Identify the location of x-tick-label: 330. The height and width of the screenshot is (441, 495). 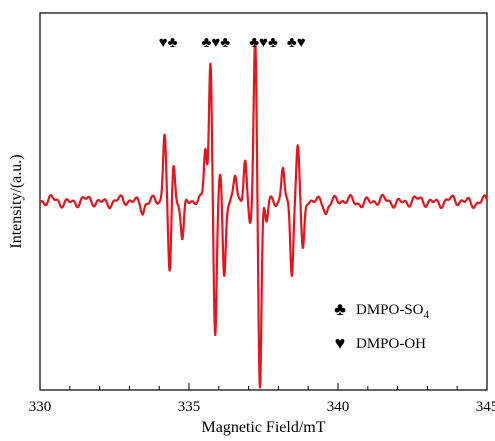
(40, 407).